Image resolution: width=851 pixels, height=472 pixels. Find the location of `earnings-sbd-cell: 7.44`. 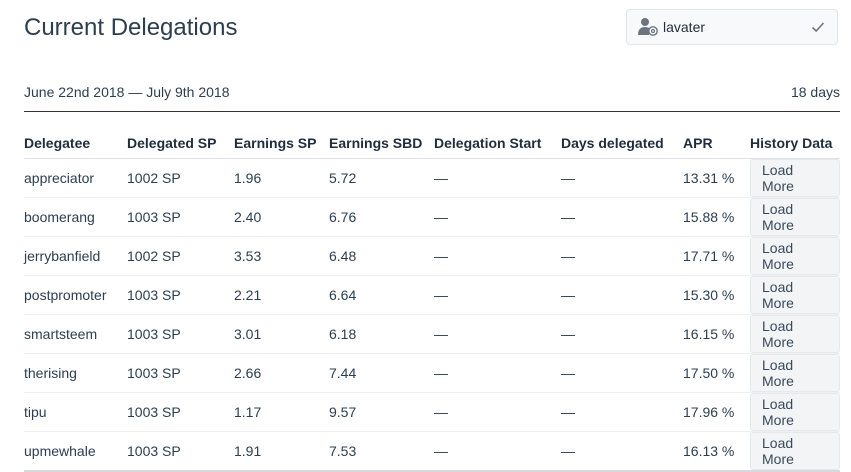

earnings-sbd-cell: 7.44 is located at coordinates (381, 373).